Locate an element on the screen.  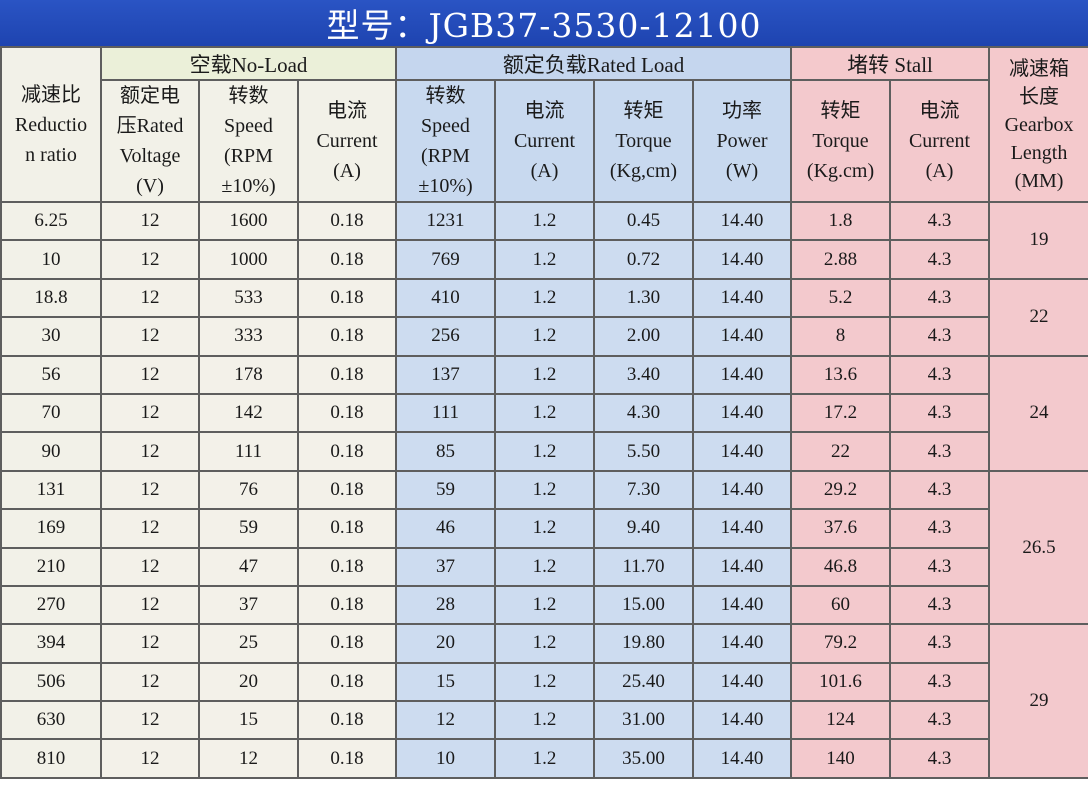
header-line: Reductio is located at coordinates (51, 124).